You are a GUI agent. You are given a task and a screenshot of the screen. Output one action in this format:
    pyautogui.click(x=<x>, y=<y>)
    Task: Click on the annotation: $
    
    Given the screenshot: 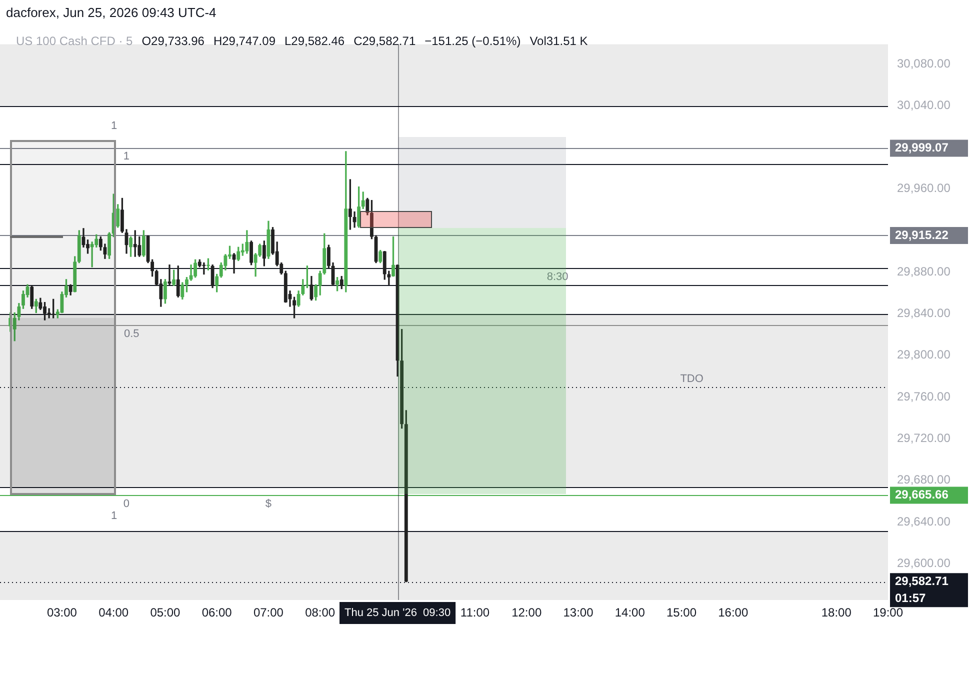 What is the action you would take?
    pyautogui.click(x=268, y=504)
    